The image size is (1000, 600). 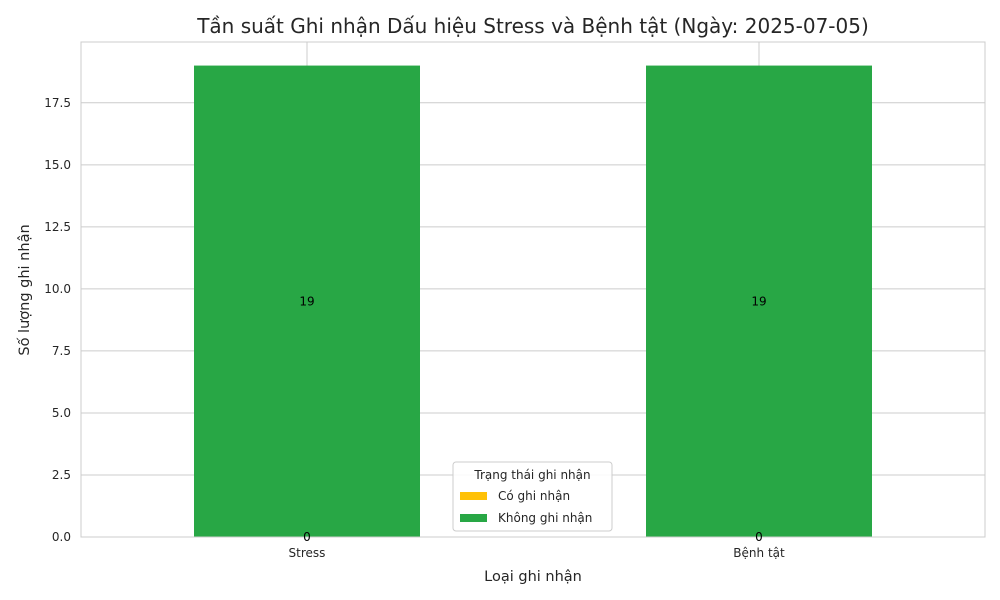 I want to click on legend-box, so click(x=532, y=496).